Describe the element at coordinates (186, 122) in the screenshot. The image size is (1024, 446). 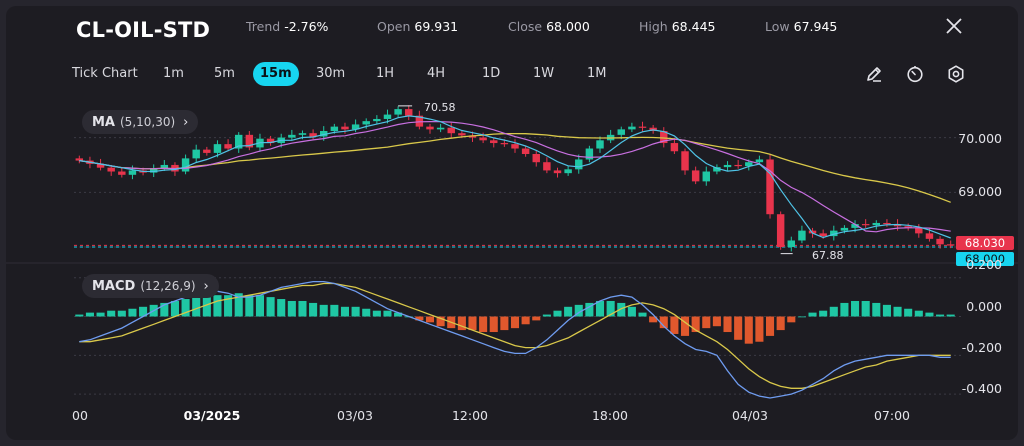
I see `chevron-right-icon: ›` at that location.